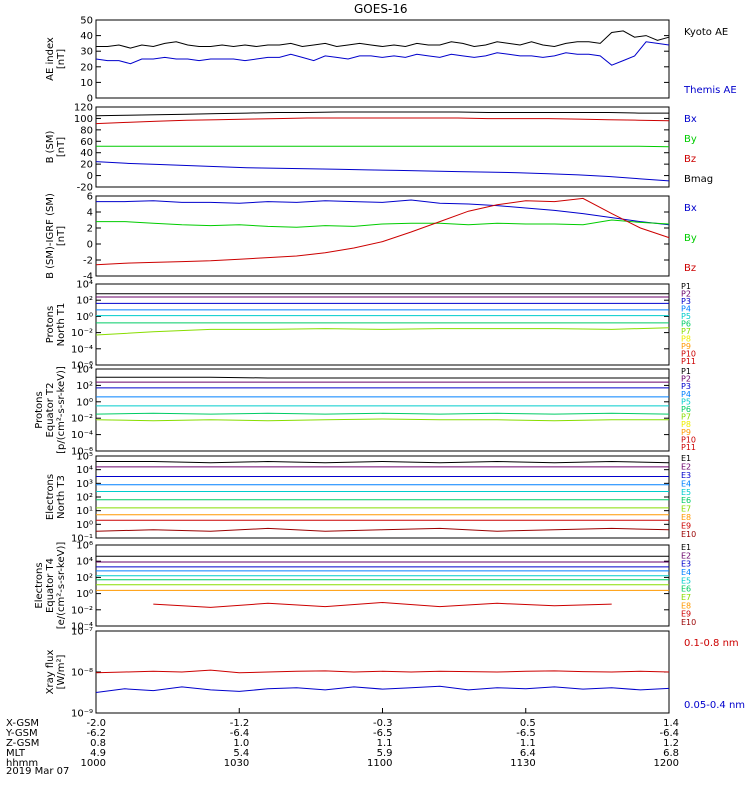 The width and height of the screenshot is (750, 800). I want to click on y-axis-label: Protons, so click(39, 409).